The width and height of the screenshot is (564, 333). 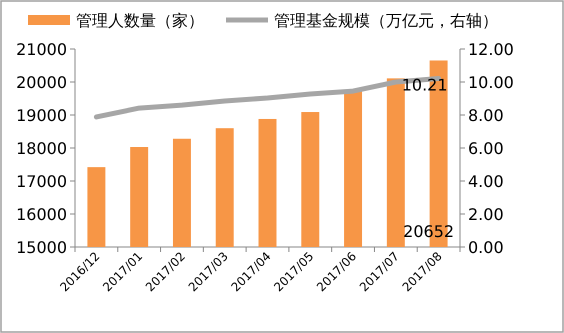 What do you see at coordinates (491, 49) in the screenshot?
I see `y2-tick-label: 12.00` at bounding box center [491, 49].